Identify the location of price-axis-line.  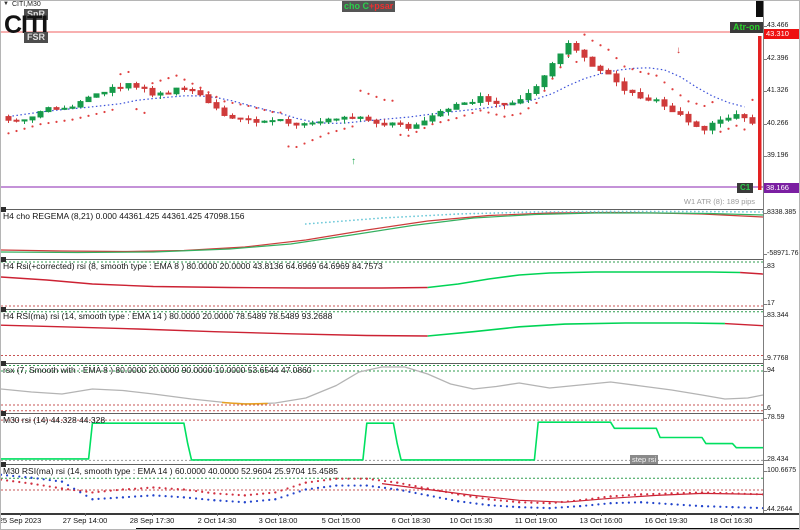
(763, 257).